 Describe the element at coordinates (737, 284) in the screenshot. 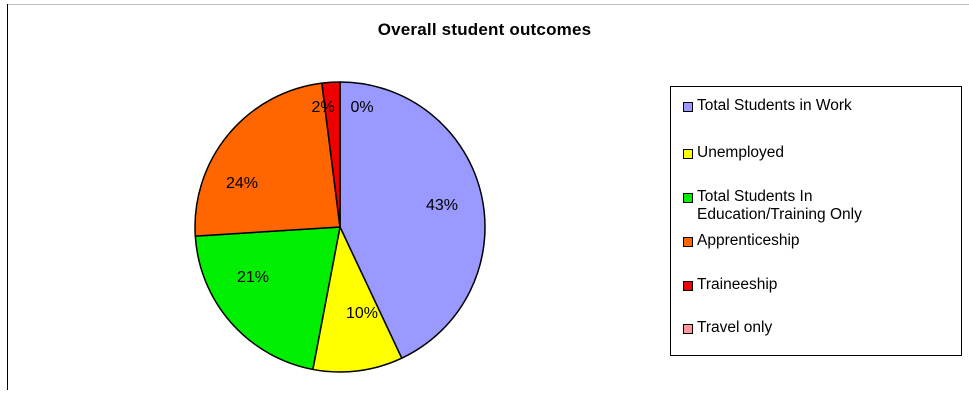

I see `legend-label: Traineeship` at that location.